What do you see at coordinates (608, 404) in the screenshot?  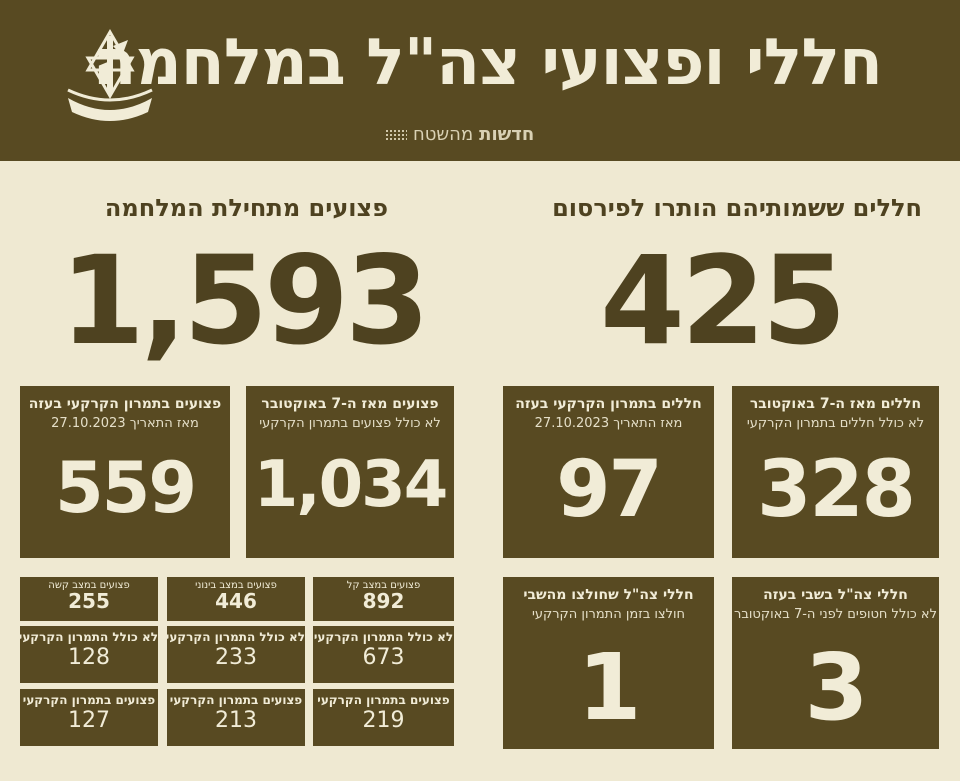 I see `casualties-ground-op-title: חללים בתמרון הקרקעי בעזה` at bounding box center [608, 404].